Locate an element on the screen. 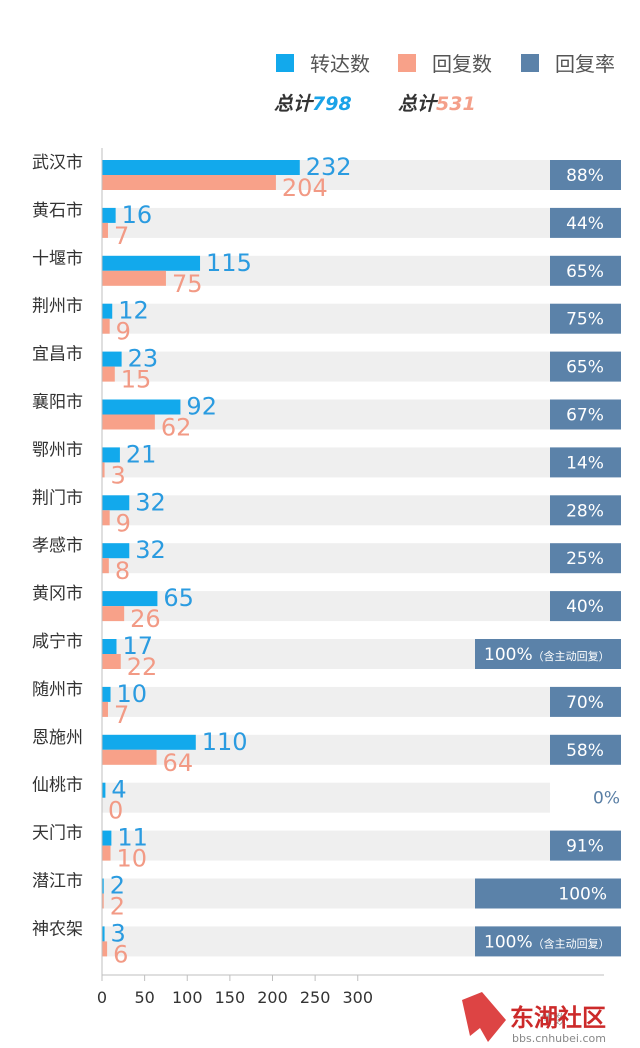 This screenshot has width=640, height=1048. rate-label: 0% is located at coordinates (606, 799).